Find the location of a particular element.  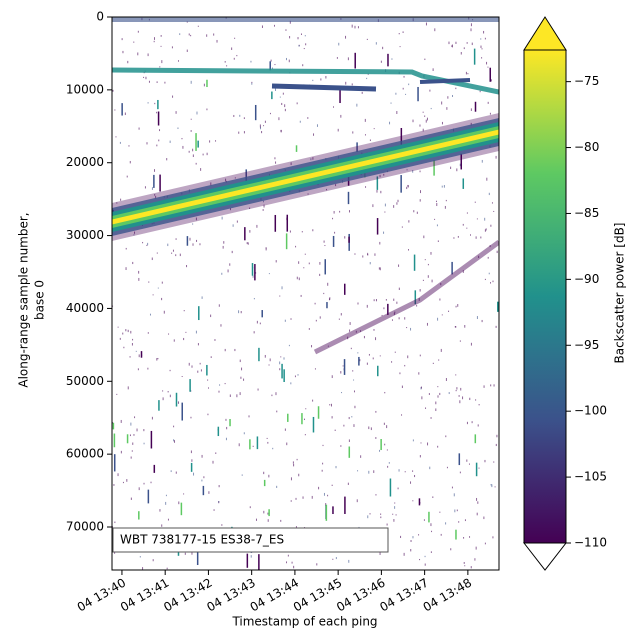

x-tick-label: 04 13:40 is located at coordinates (101, 595).